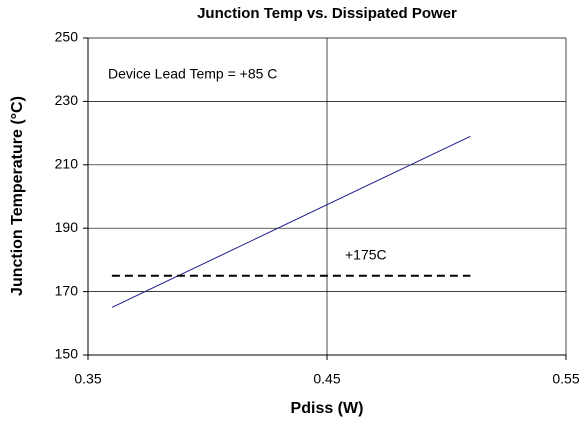 The width and height of the screenshot is (585, 423). I want to click on x-tick-label: 0.35, so click(87, 379).